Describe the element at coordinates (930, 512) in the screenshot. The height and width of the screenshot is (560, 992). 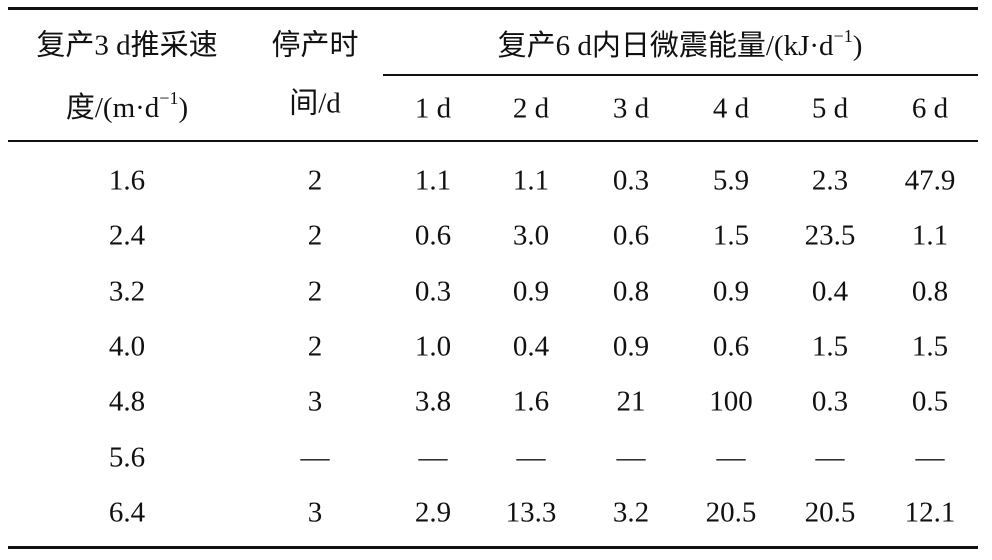
I see `cell: 12.1` at that location.